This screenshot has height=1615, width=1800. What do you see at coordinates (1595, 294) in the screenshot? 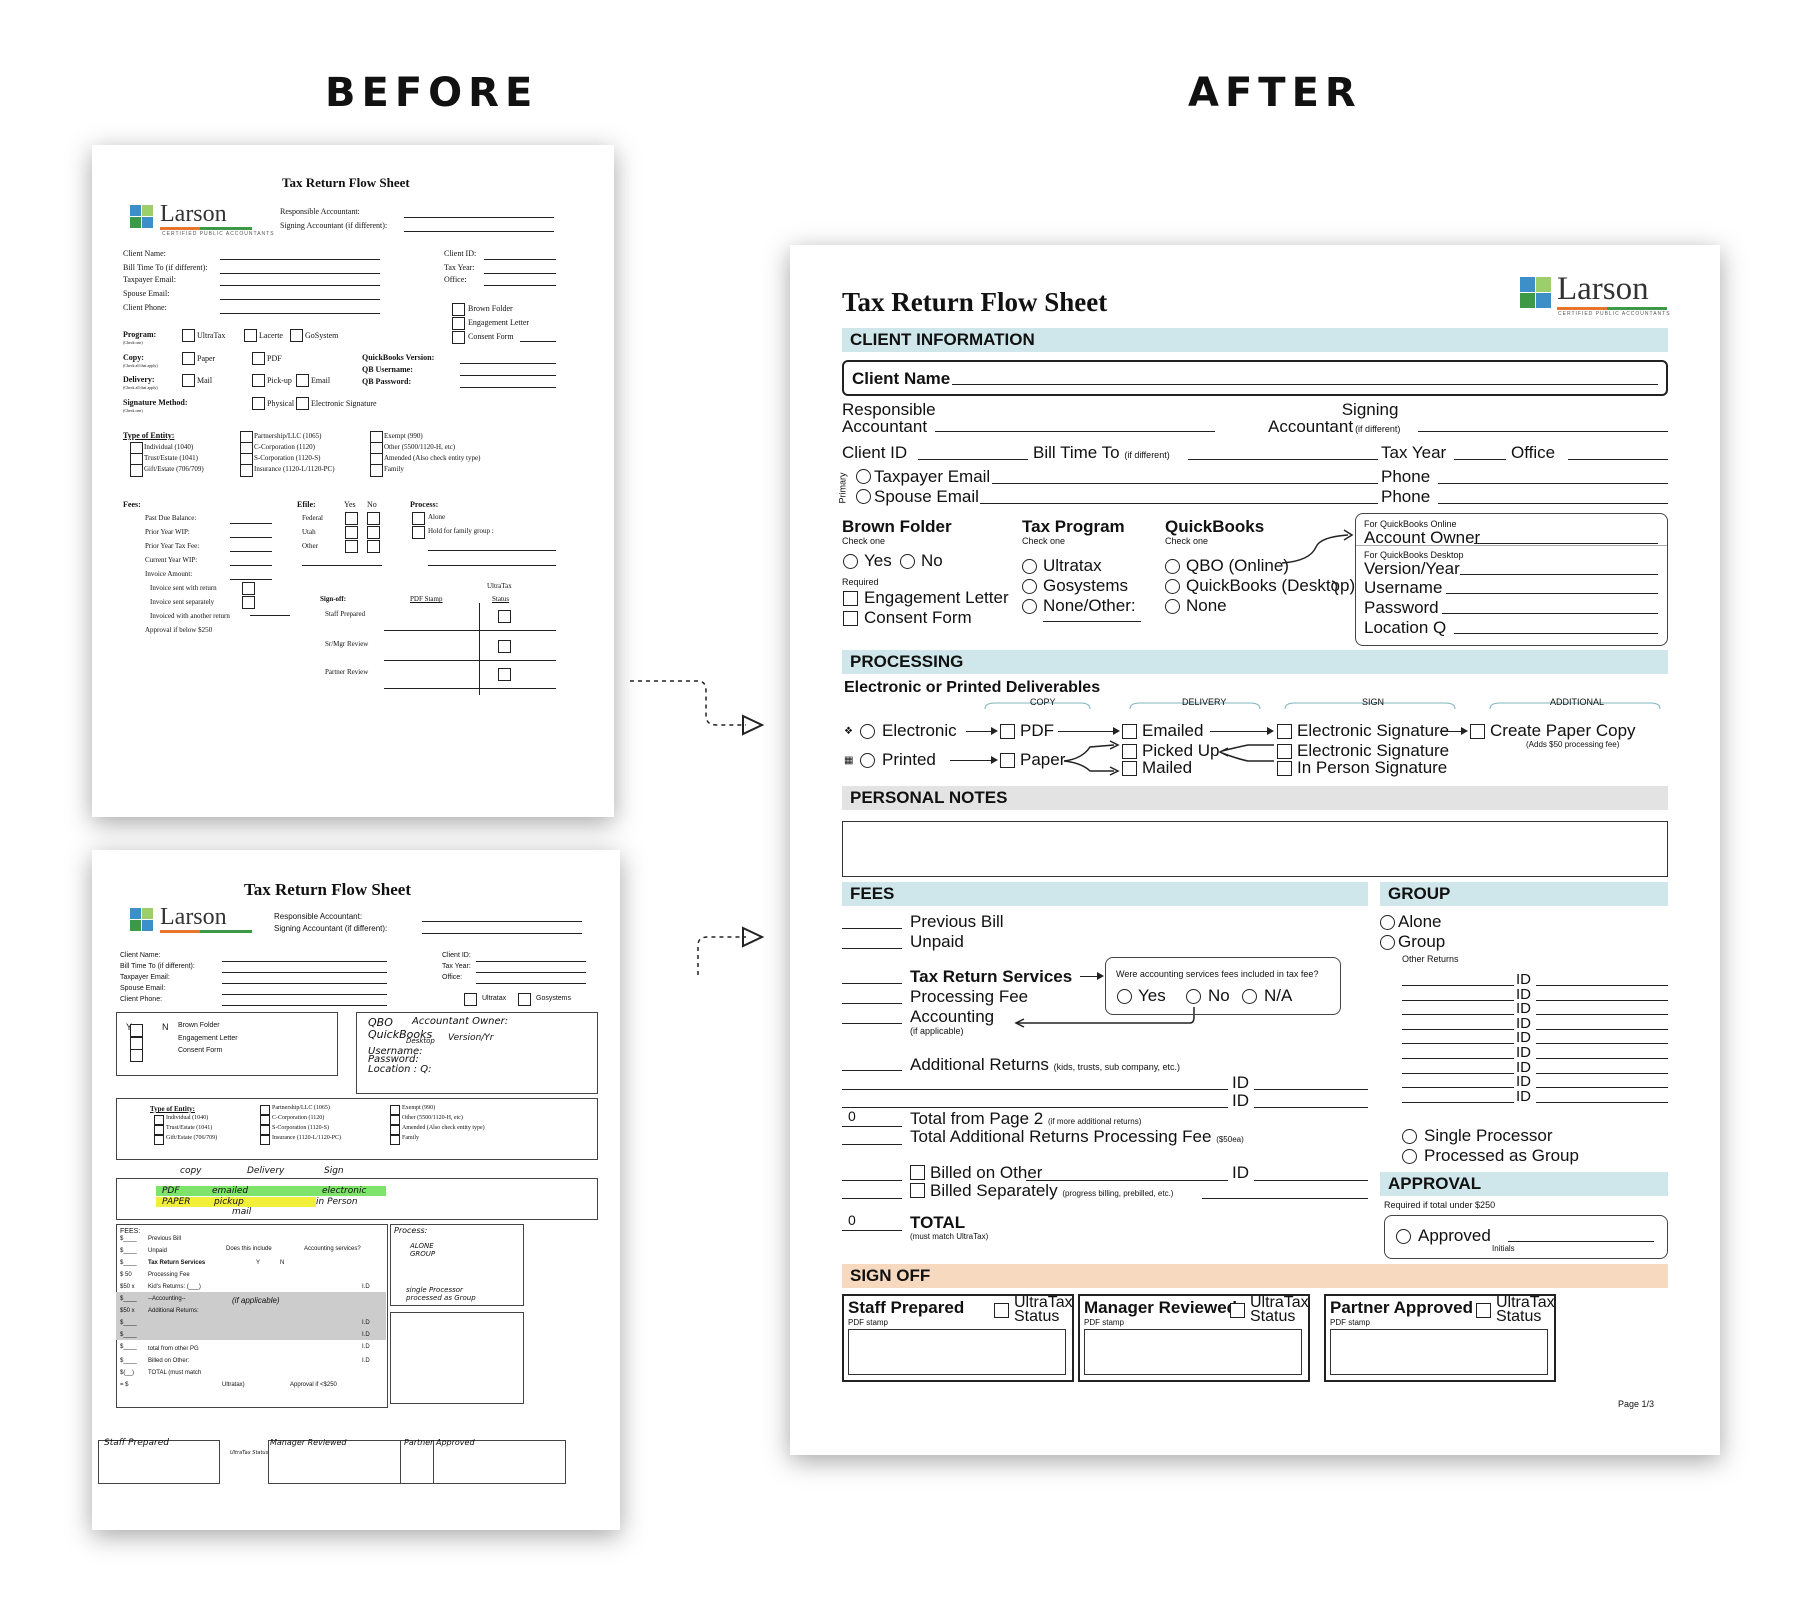
I see `larson-logo: Larson CERTIFIED PUBLIC ACCOUNTANTS` at bounding box center [1595, 294].